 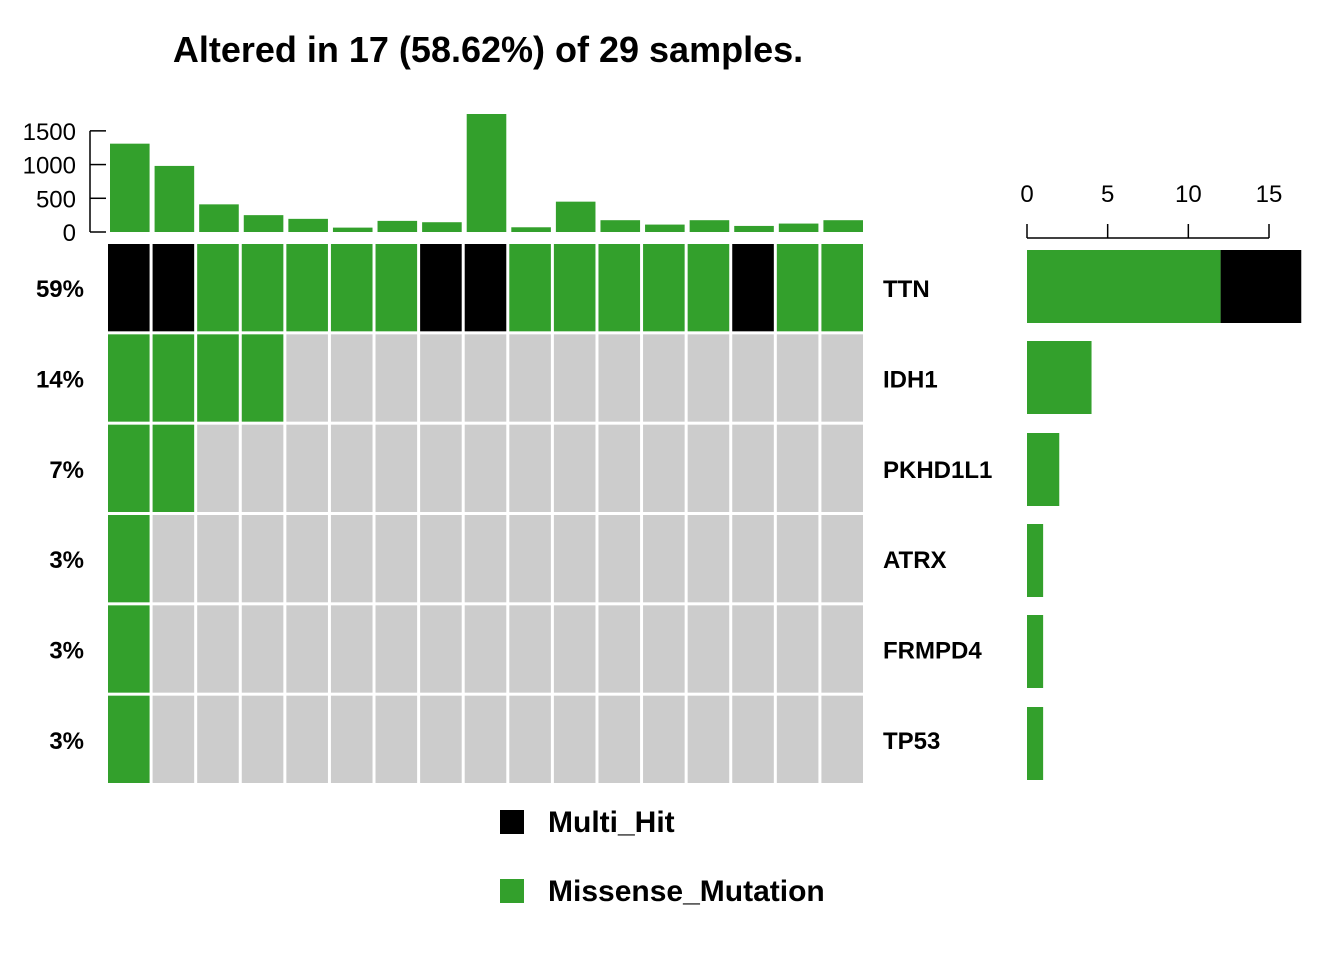 What do you see at coordinates (662, 857) in the screenshot?
I see `legend: Multi_Hit Missense_Mutation` at bounding box center [662, 857].